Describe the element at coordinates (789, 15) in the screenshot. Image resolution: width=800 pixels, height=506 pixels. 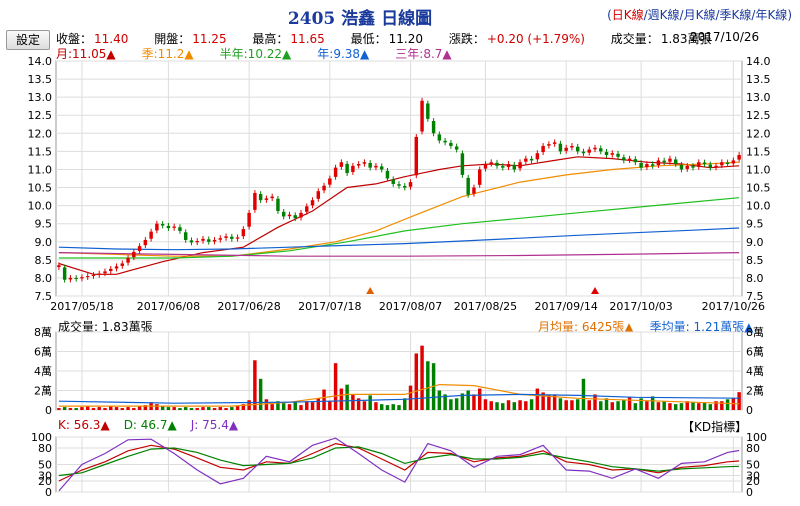
I see `paren-close: )` at that location.